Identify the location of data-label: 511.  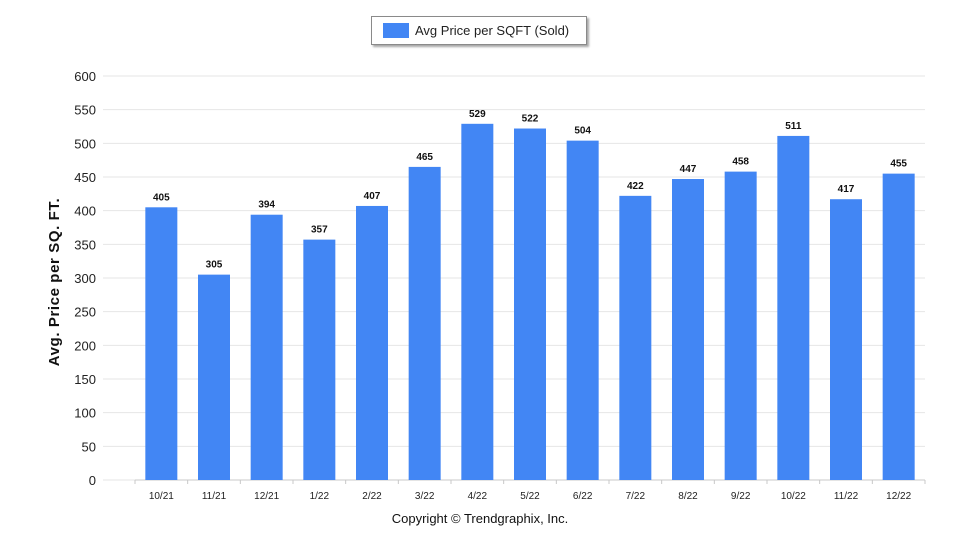
(793, 126).